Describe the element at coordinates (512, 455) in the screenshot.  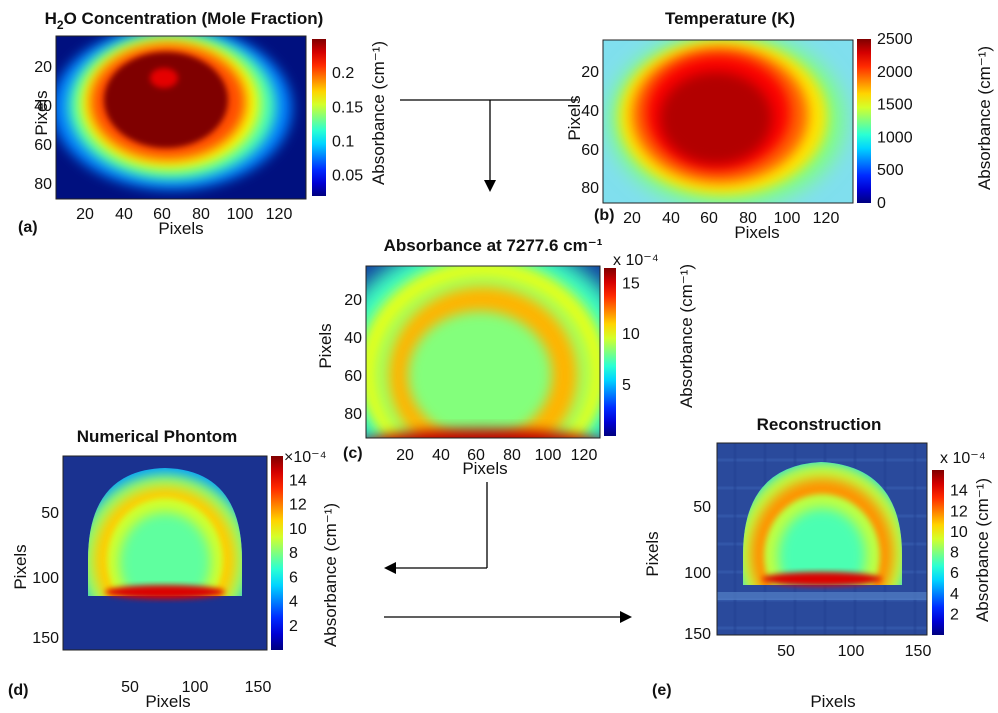
I see `panel-c-xtick: 80` at that location.